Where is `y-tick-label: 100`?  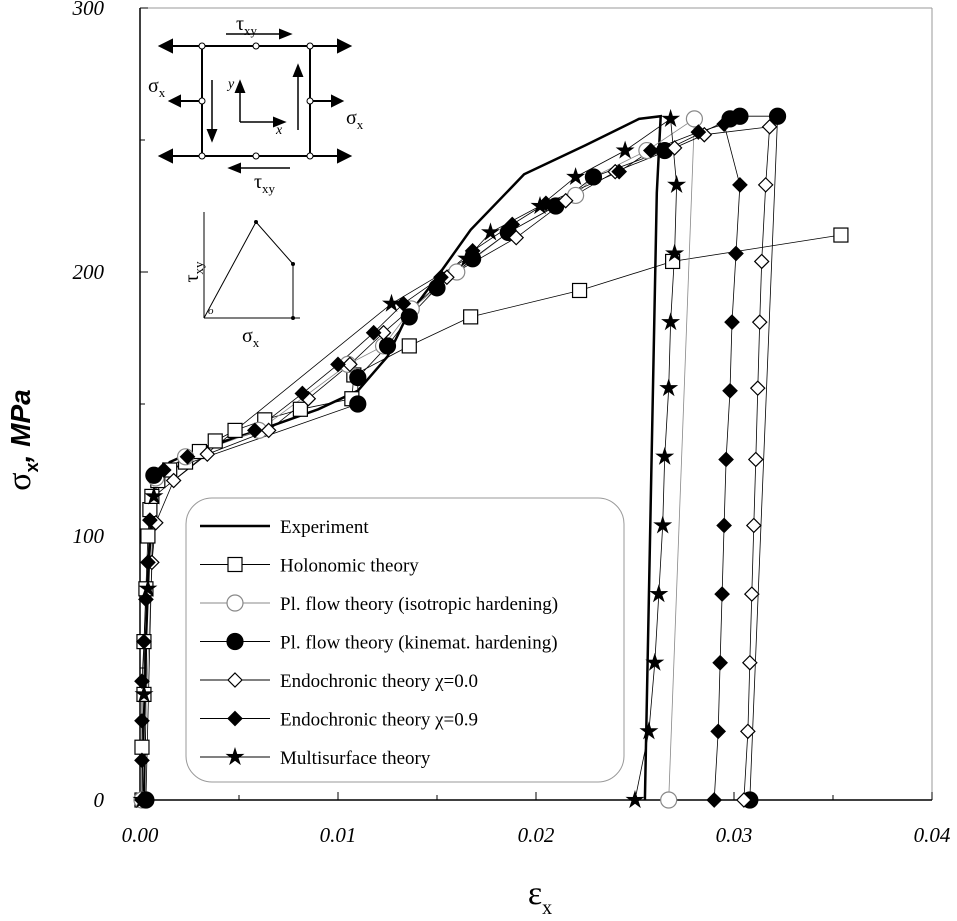 y-tick-label: 100 is located at coordinates (89, 536).